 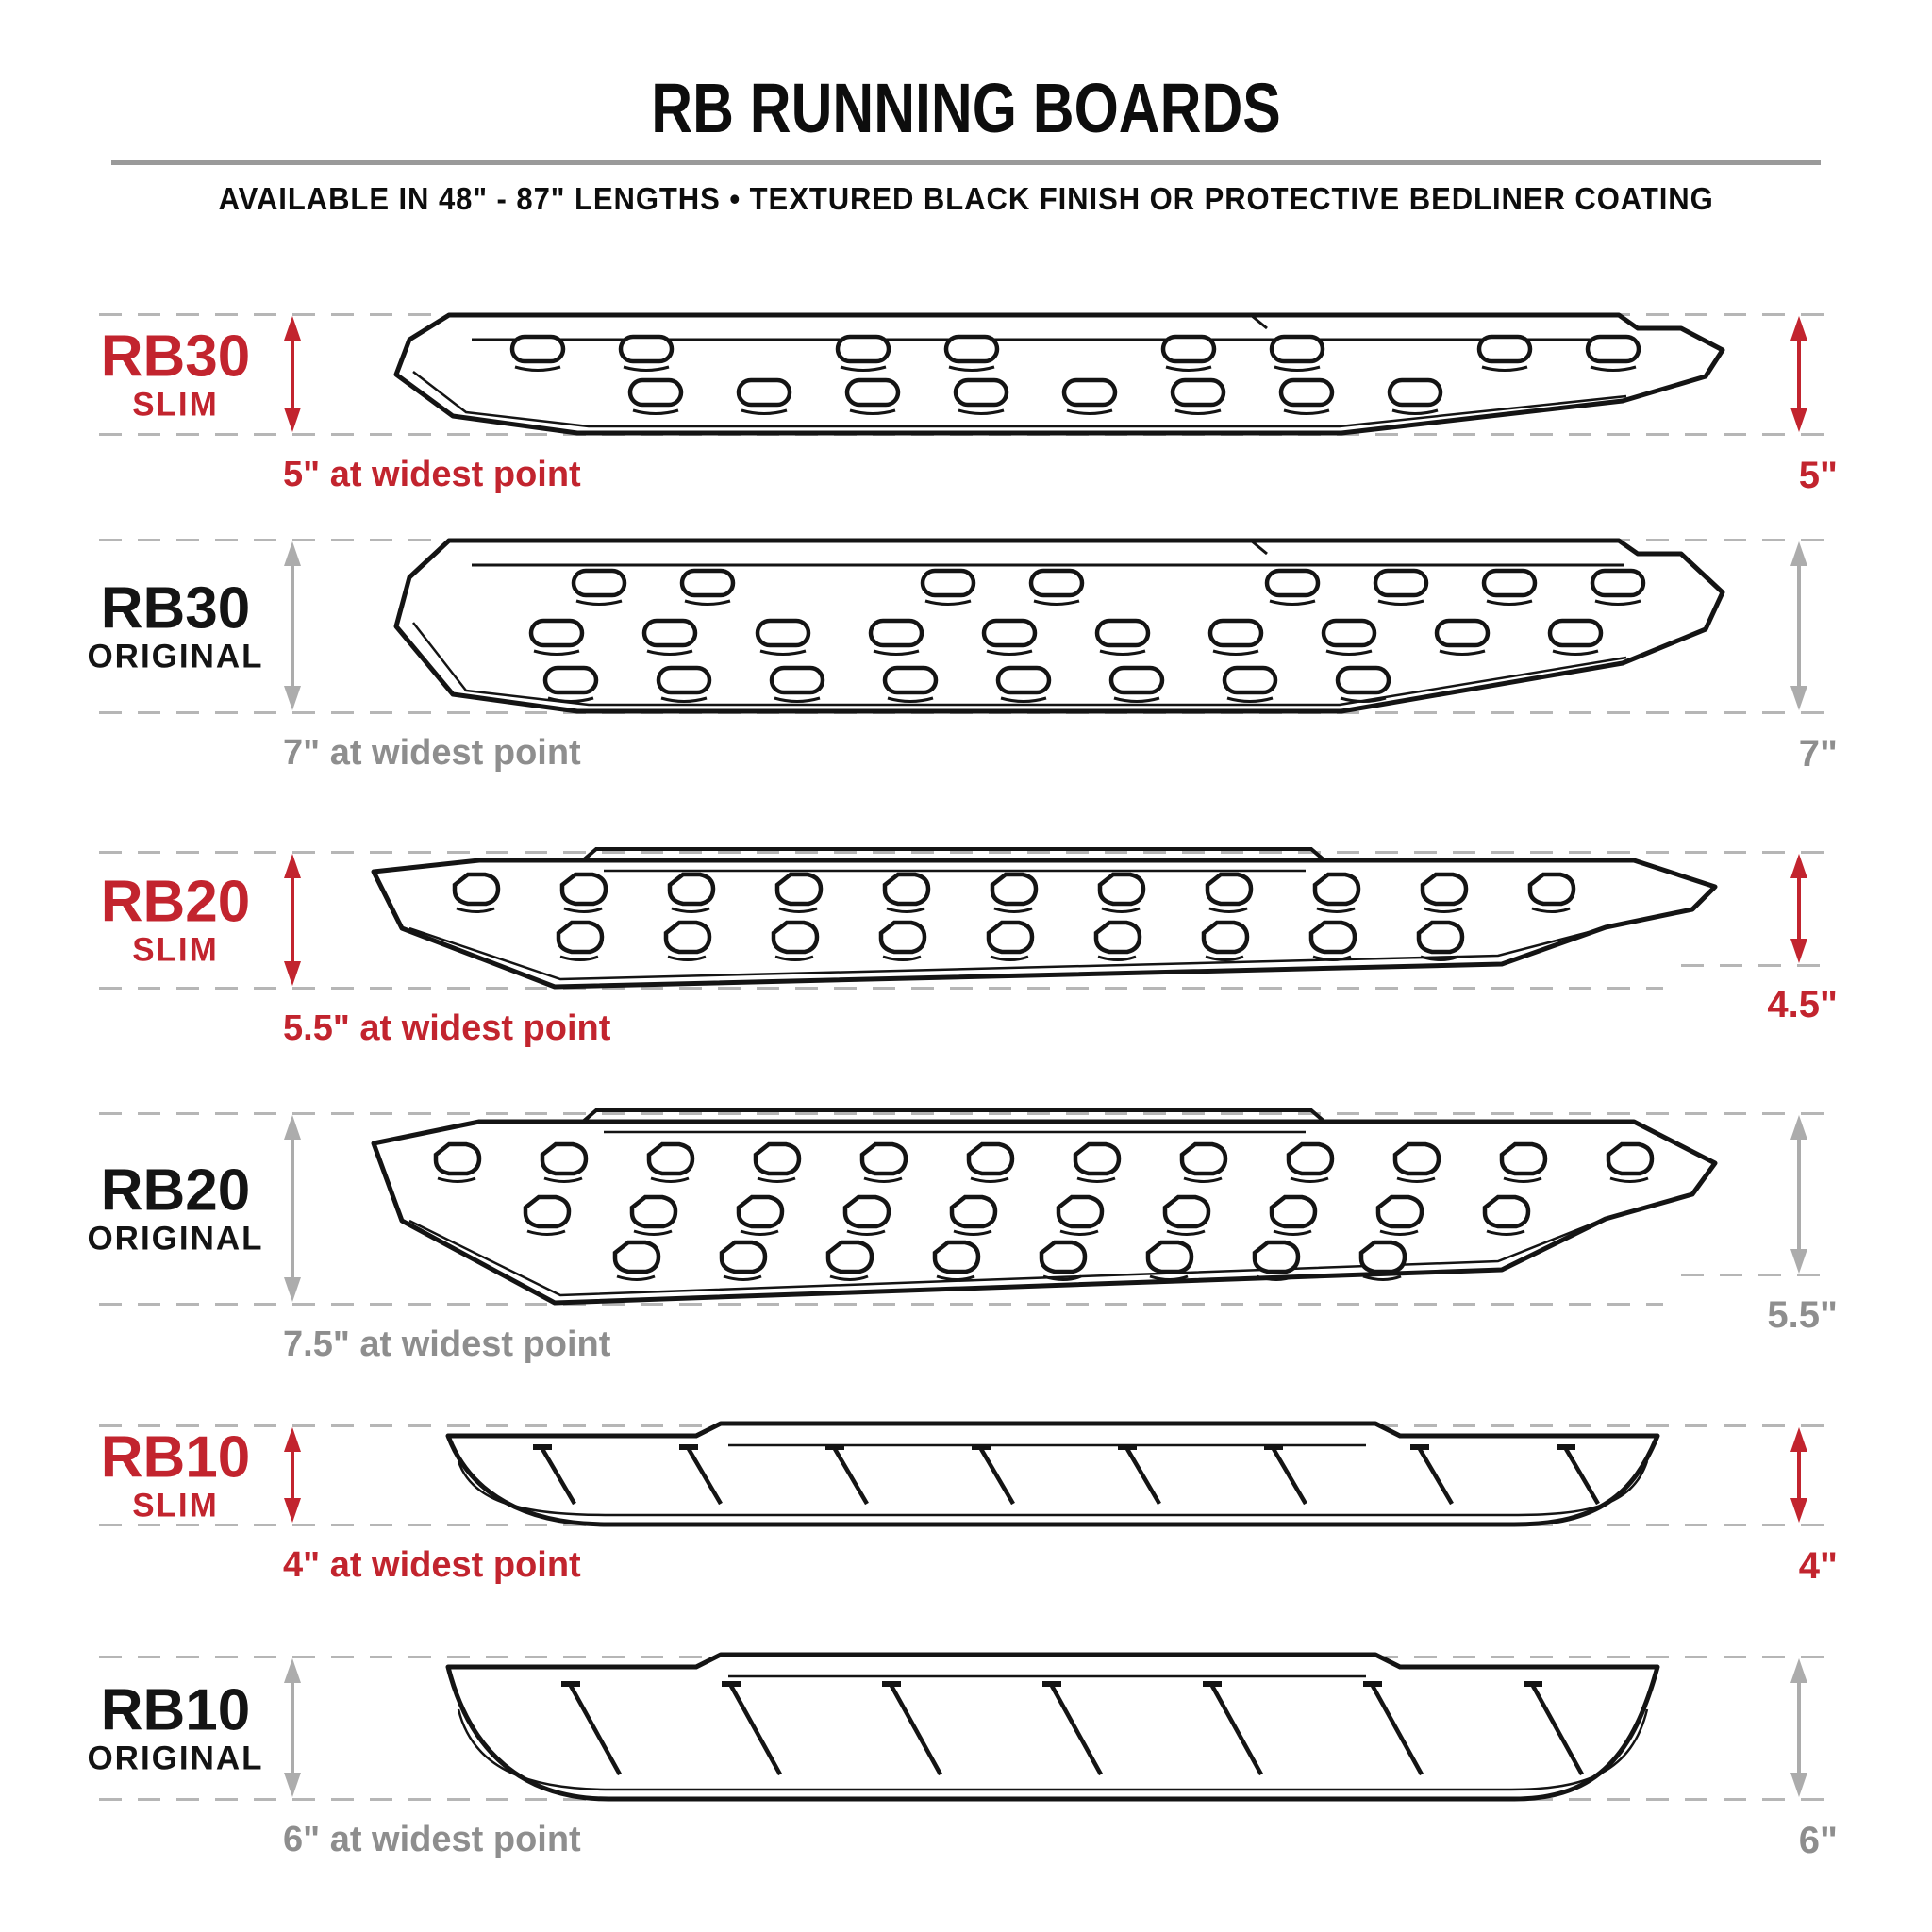 I want to click on rb10-slim-drawing, so click(x=1052, y=1478).